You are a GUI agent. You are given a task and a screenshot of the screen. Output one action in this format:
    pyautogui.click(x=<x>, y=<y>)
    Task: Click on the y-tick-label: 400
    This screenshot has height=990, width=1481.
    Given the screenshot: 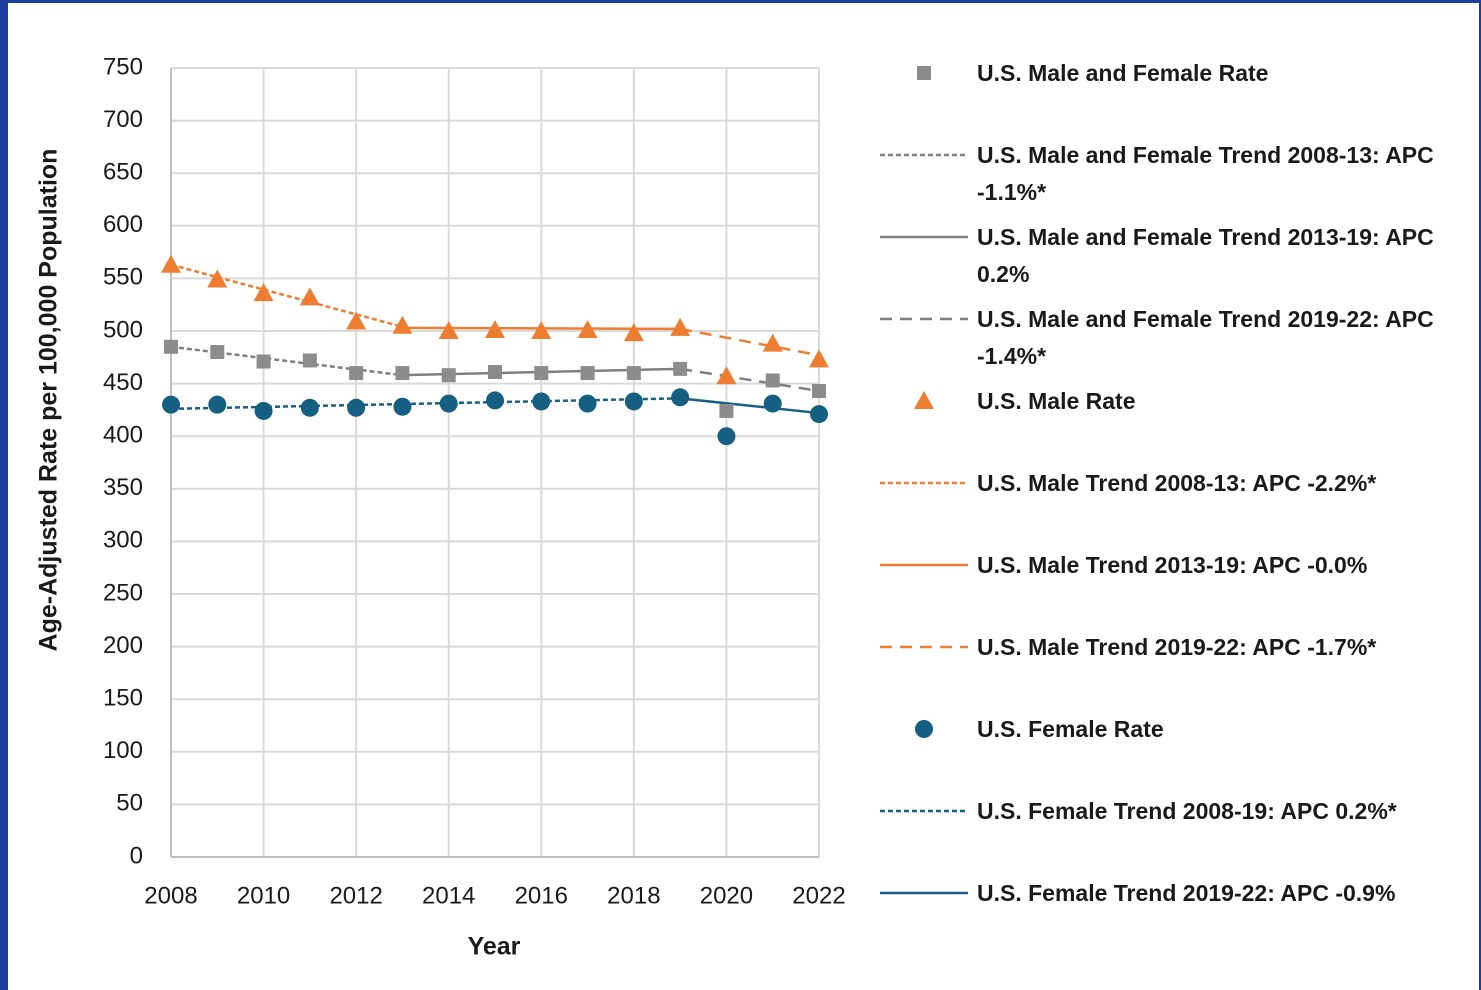 What is the action you would take?
    pyautogui.click(x=123, y=435)
    